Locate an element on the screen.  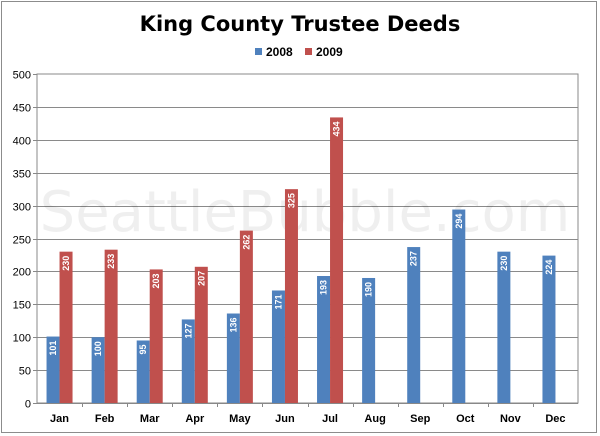
bar-2008-jul is located at coordinates (324, 339).